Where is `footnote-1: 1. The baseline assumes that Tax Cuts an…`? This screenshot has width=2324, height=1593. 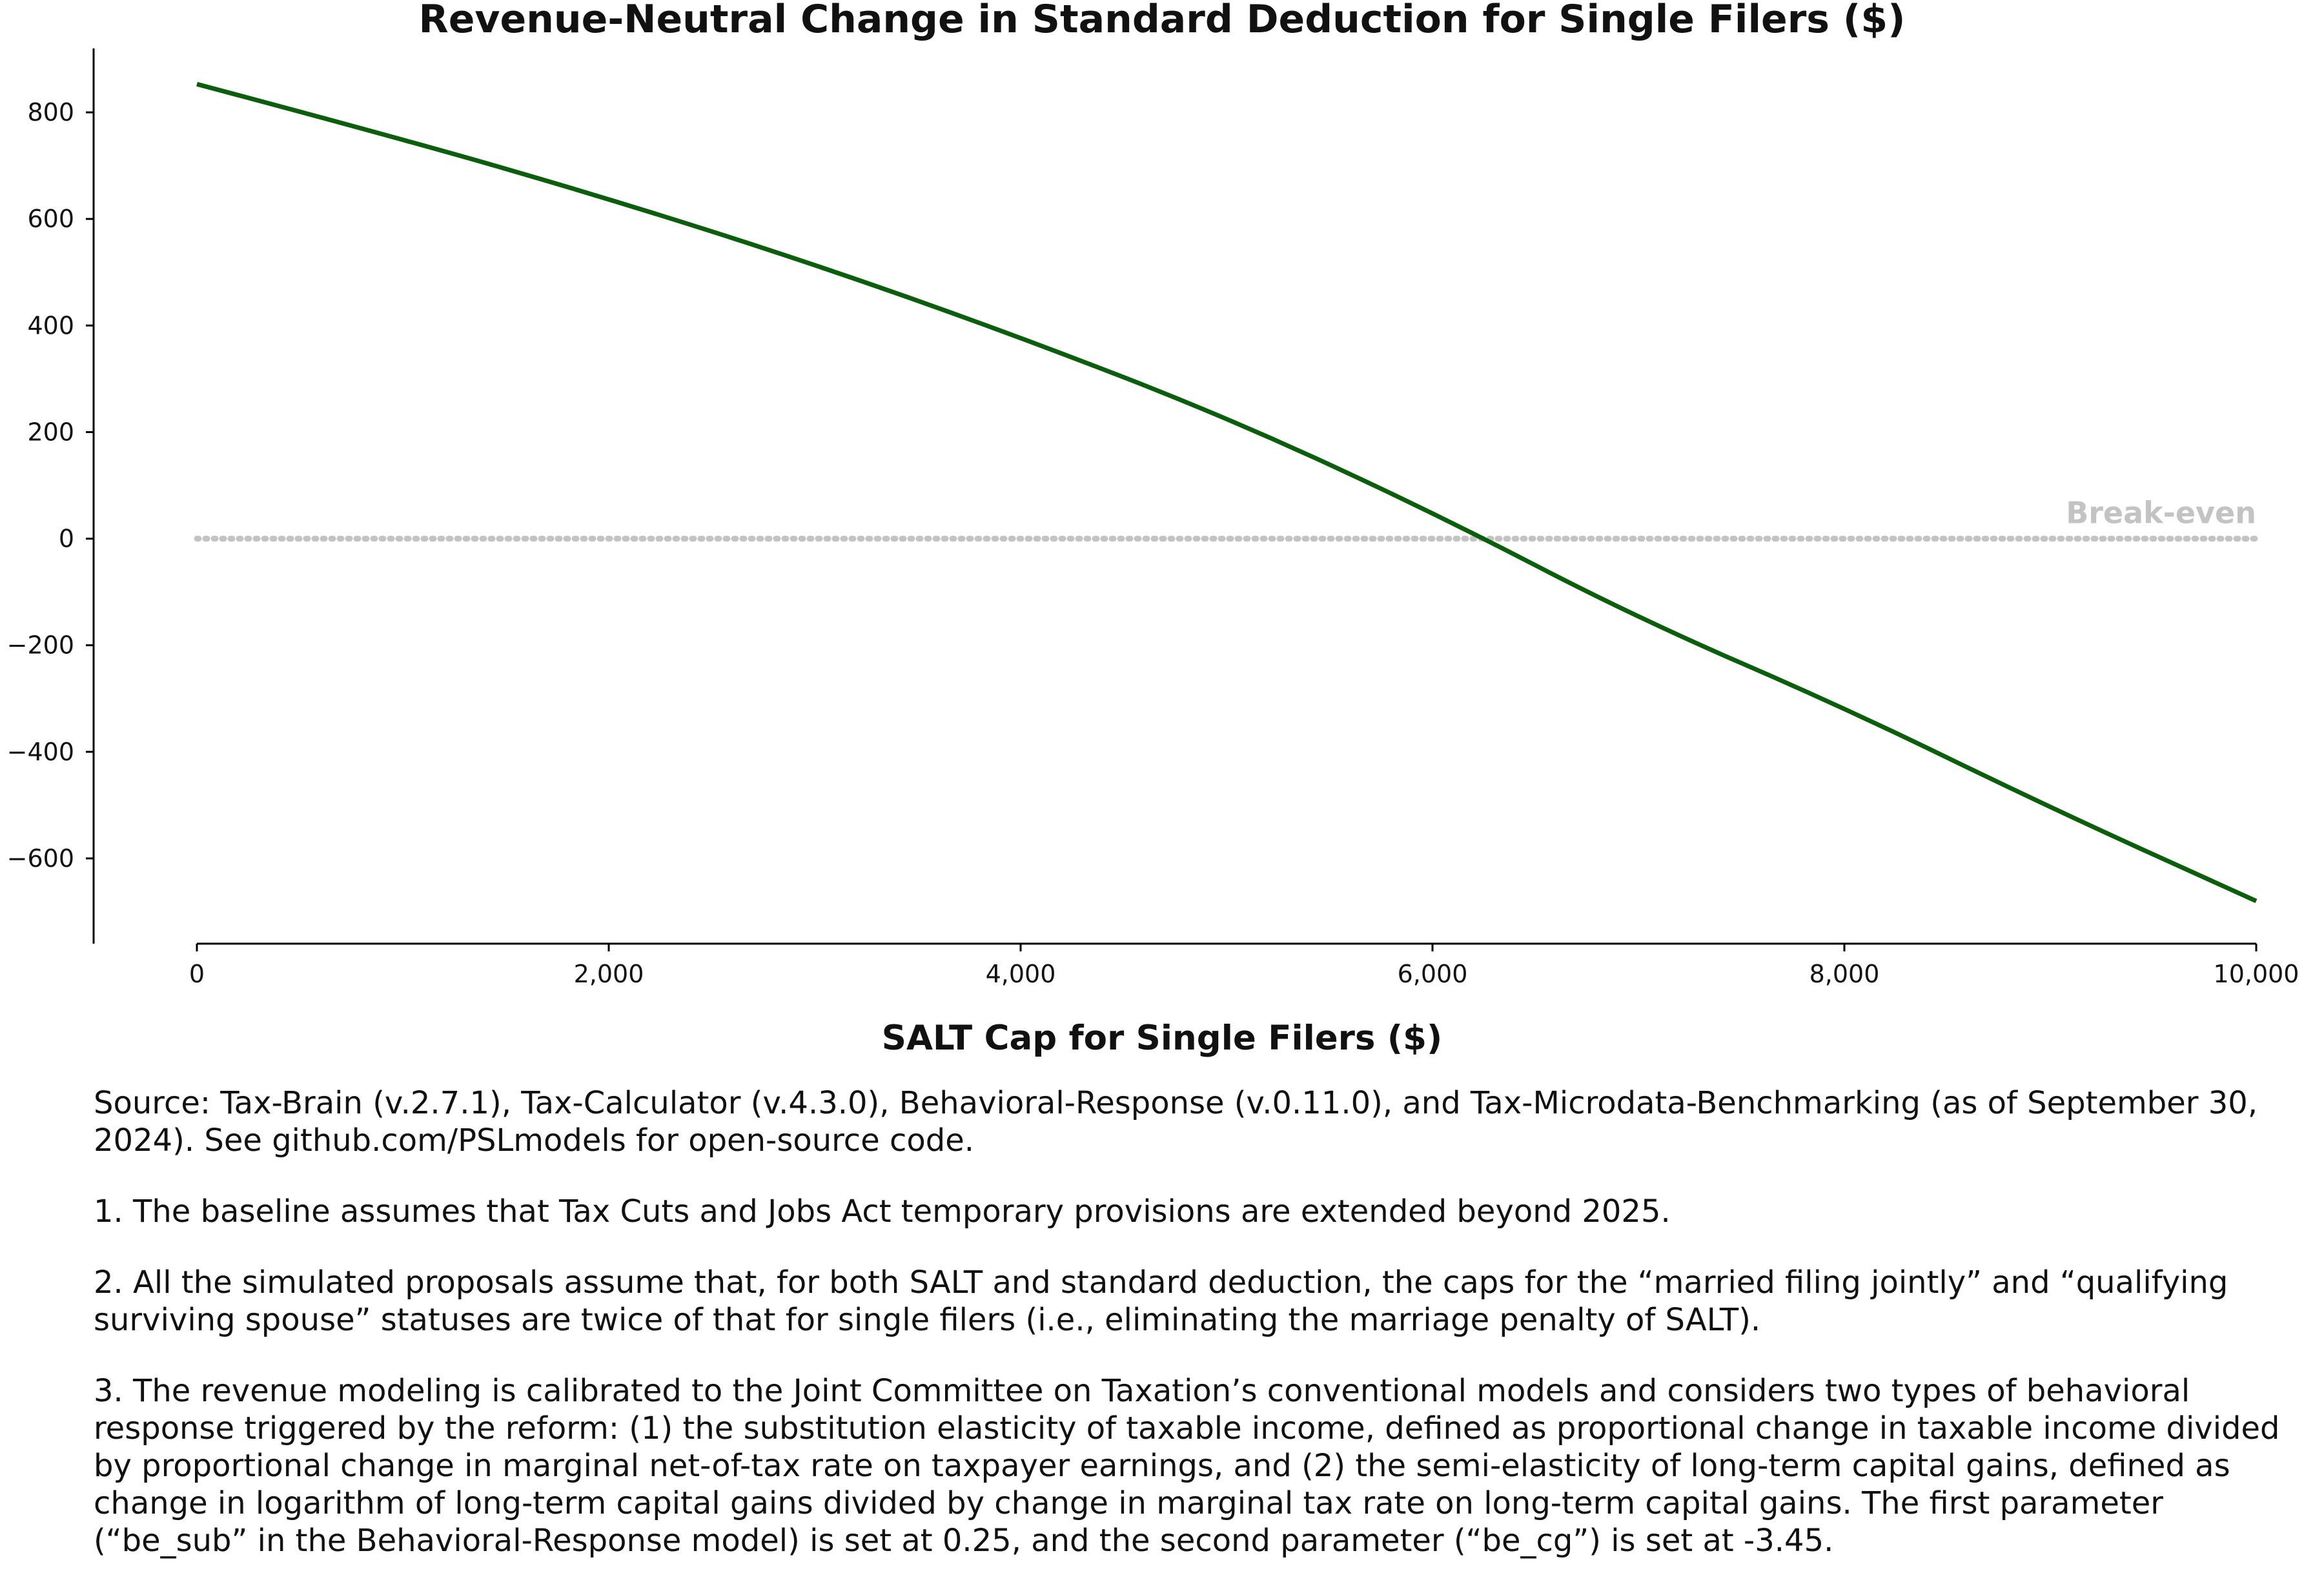
footnote-1: 1. The baseline assumes that Tax Cuts an… is located at coordinates (882, 1211).